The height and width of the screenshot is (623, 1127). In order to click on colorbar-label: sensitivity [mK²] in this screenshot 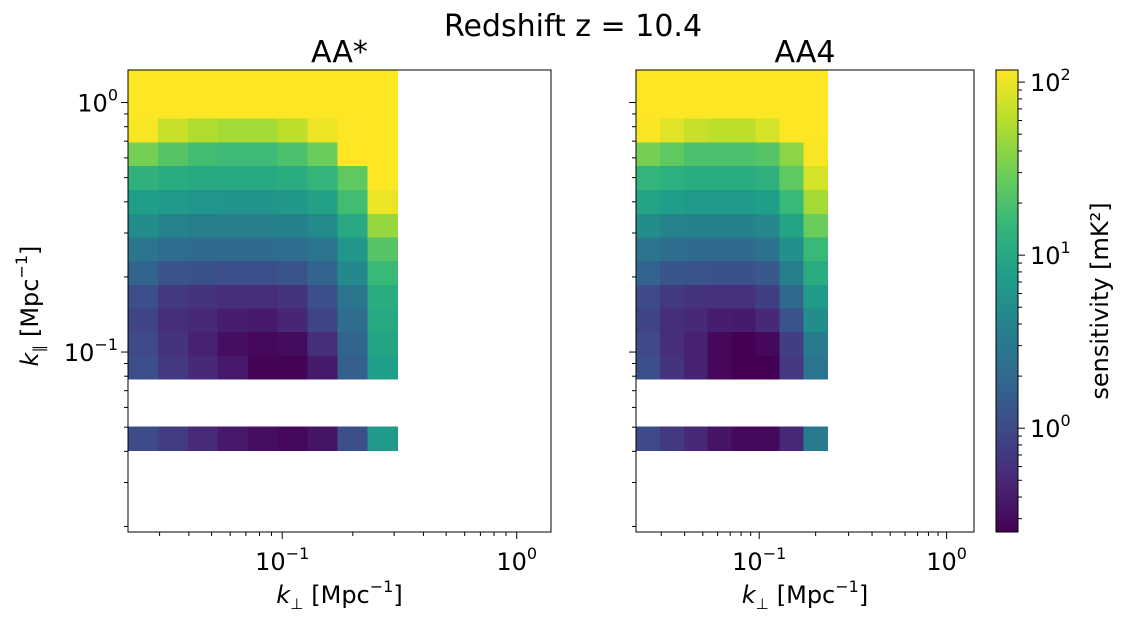, I will do `click(1100, 300)`.